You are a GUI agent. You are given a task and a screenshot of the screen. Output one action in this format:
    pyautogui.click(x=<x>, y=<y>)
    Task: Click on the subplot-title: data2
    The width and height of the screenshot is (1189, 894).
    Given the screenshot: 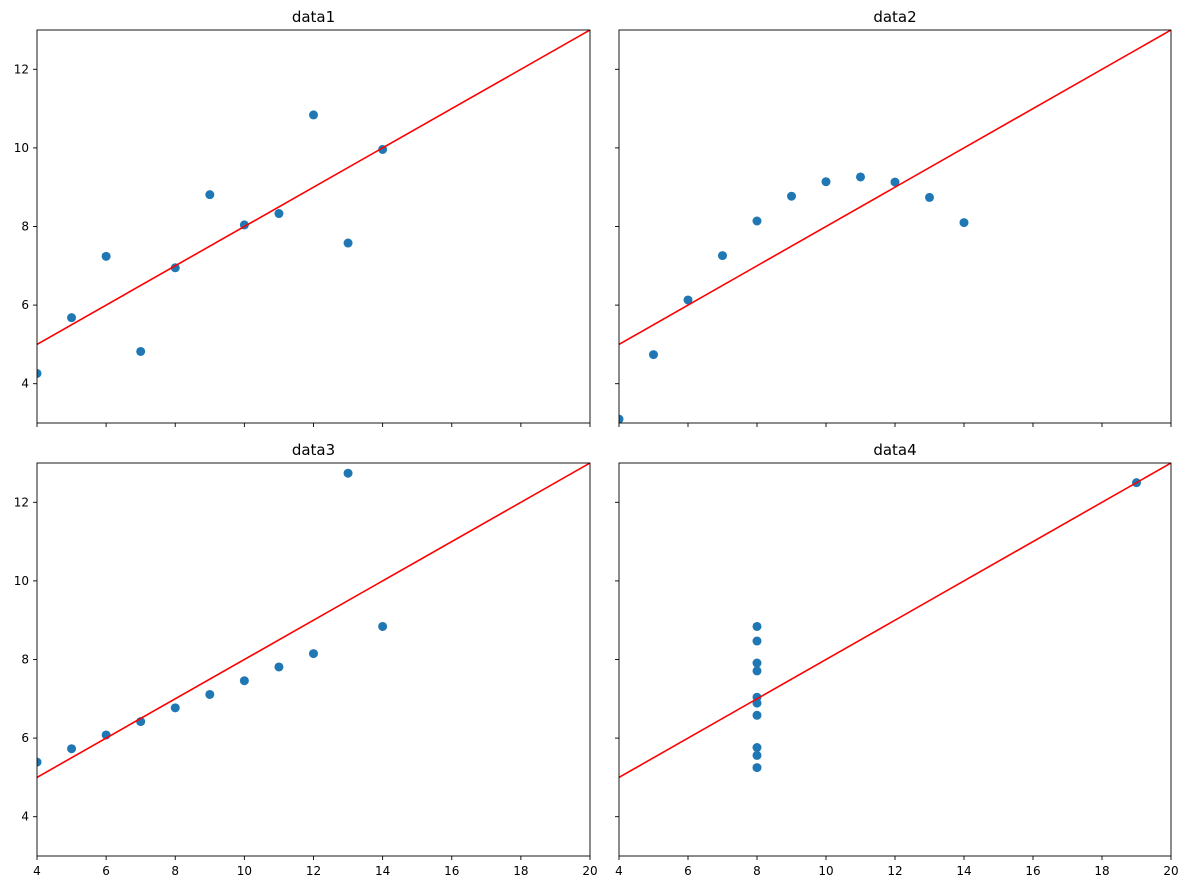 What is the action you would take?
    pyautogui.click(x=894, y=17)
    